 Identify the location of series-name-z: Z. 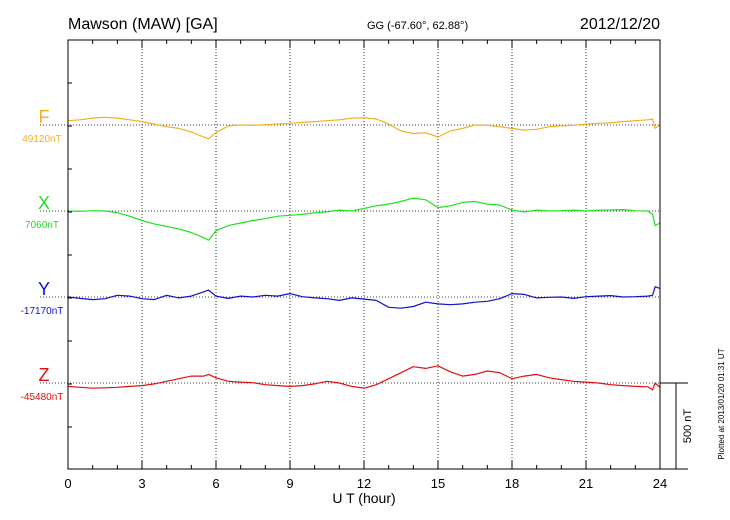
(44, 375).